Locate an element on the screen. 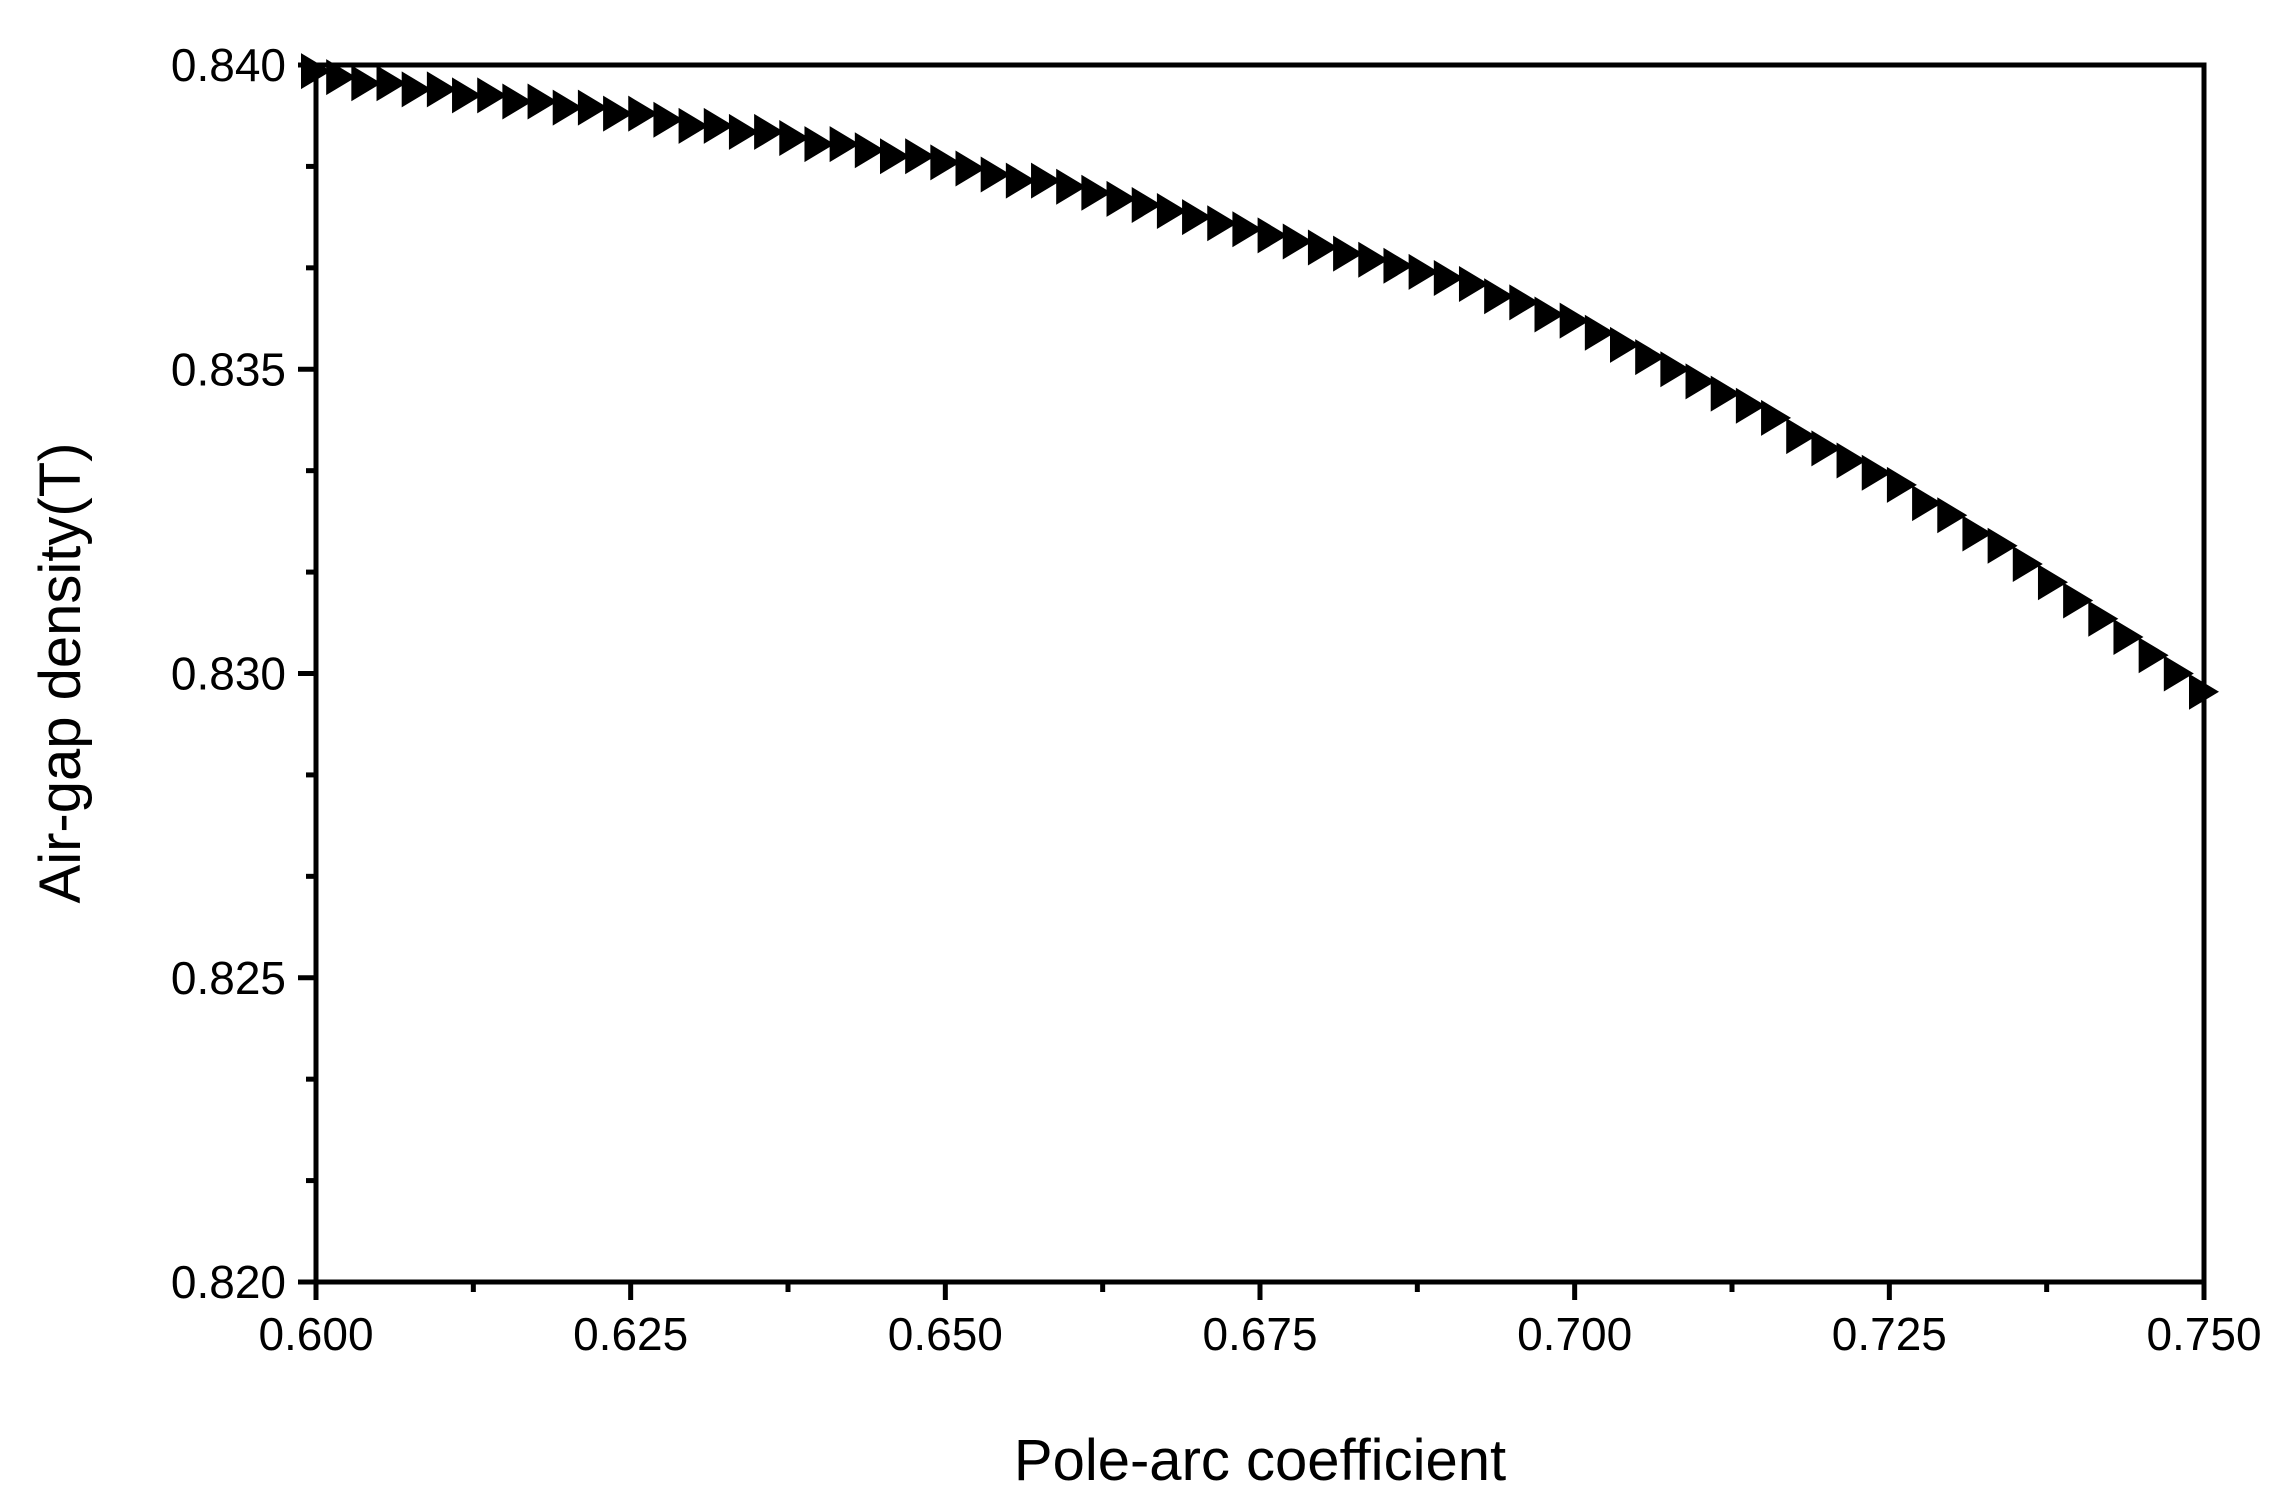 This screenshot has height=1506, width=2295. y-tick-label: 0.820 is located at coordinates (228, 1282).